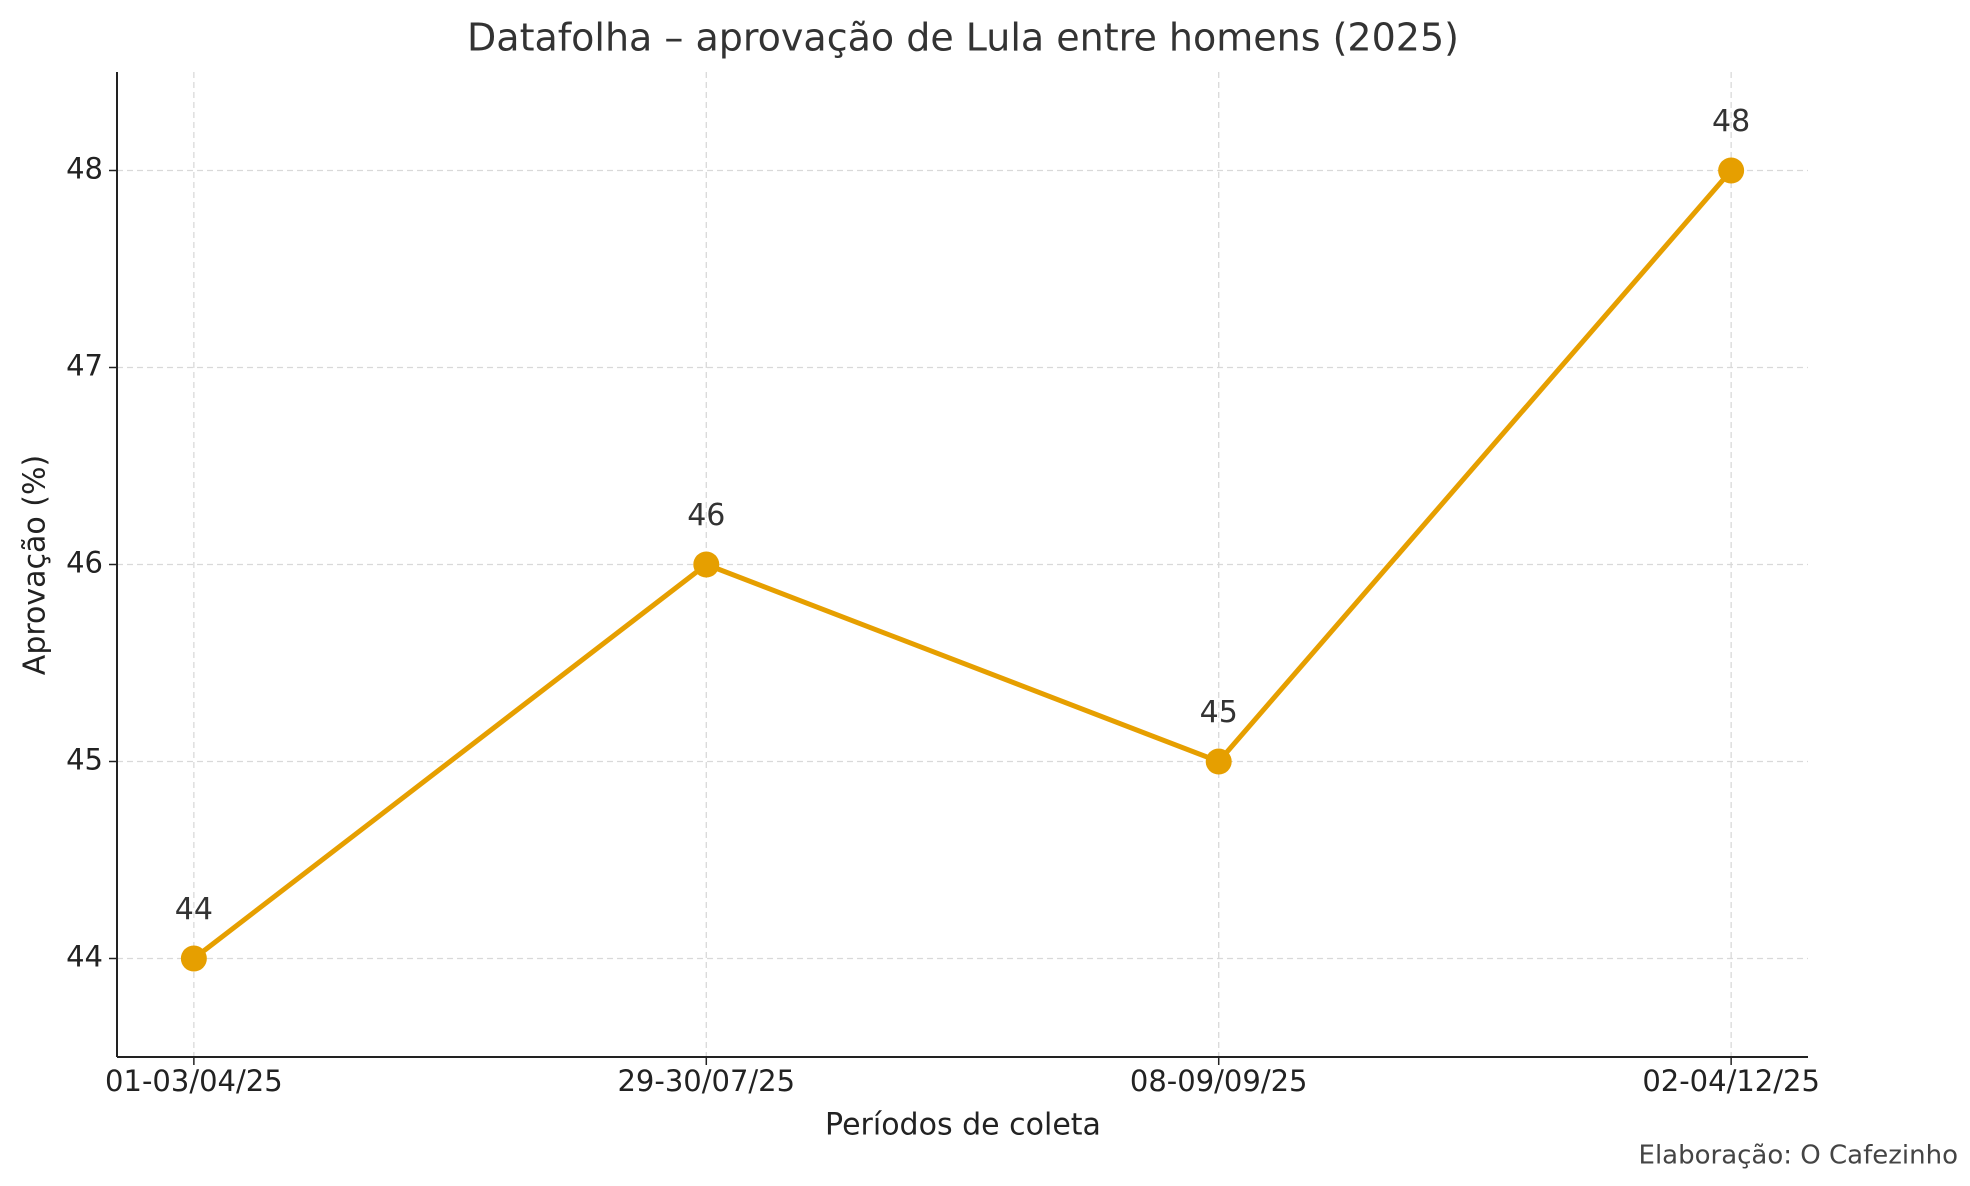  Describe the element at coordinates (706, 1081) in the screenshot. I see `x-tick-label: 29-30/07/25` at that location.